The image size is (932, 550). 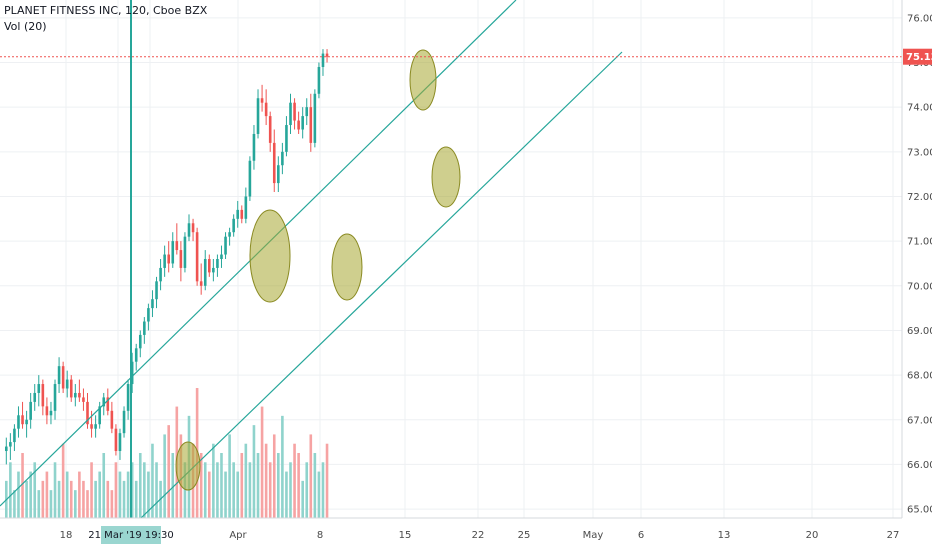 I want to click on price-tick-label: 68.00, so click(x=919, y=376).